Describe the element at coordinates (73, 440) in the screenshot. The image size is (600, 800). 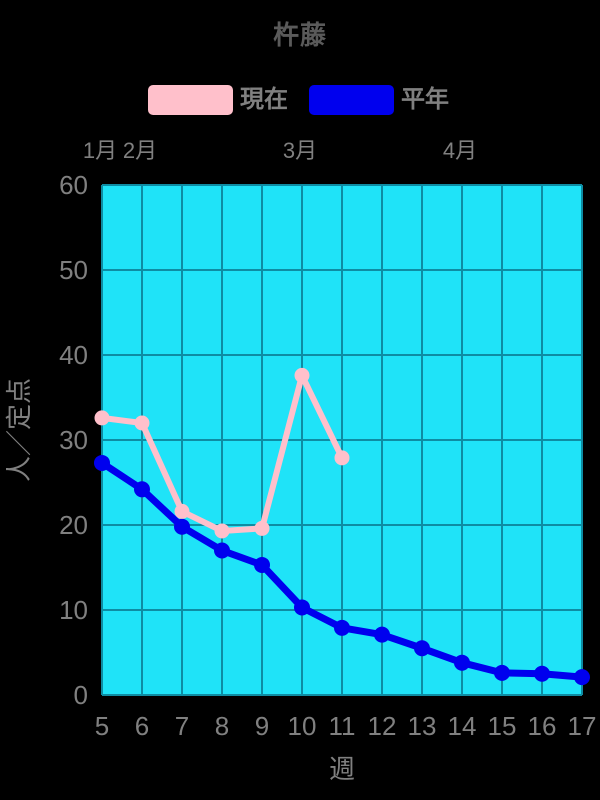
I see `y-tick-label: 30` at that location.